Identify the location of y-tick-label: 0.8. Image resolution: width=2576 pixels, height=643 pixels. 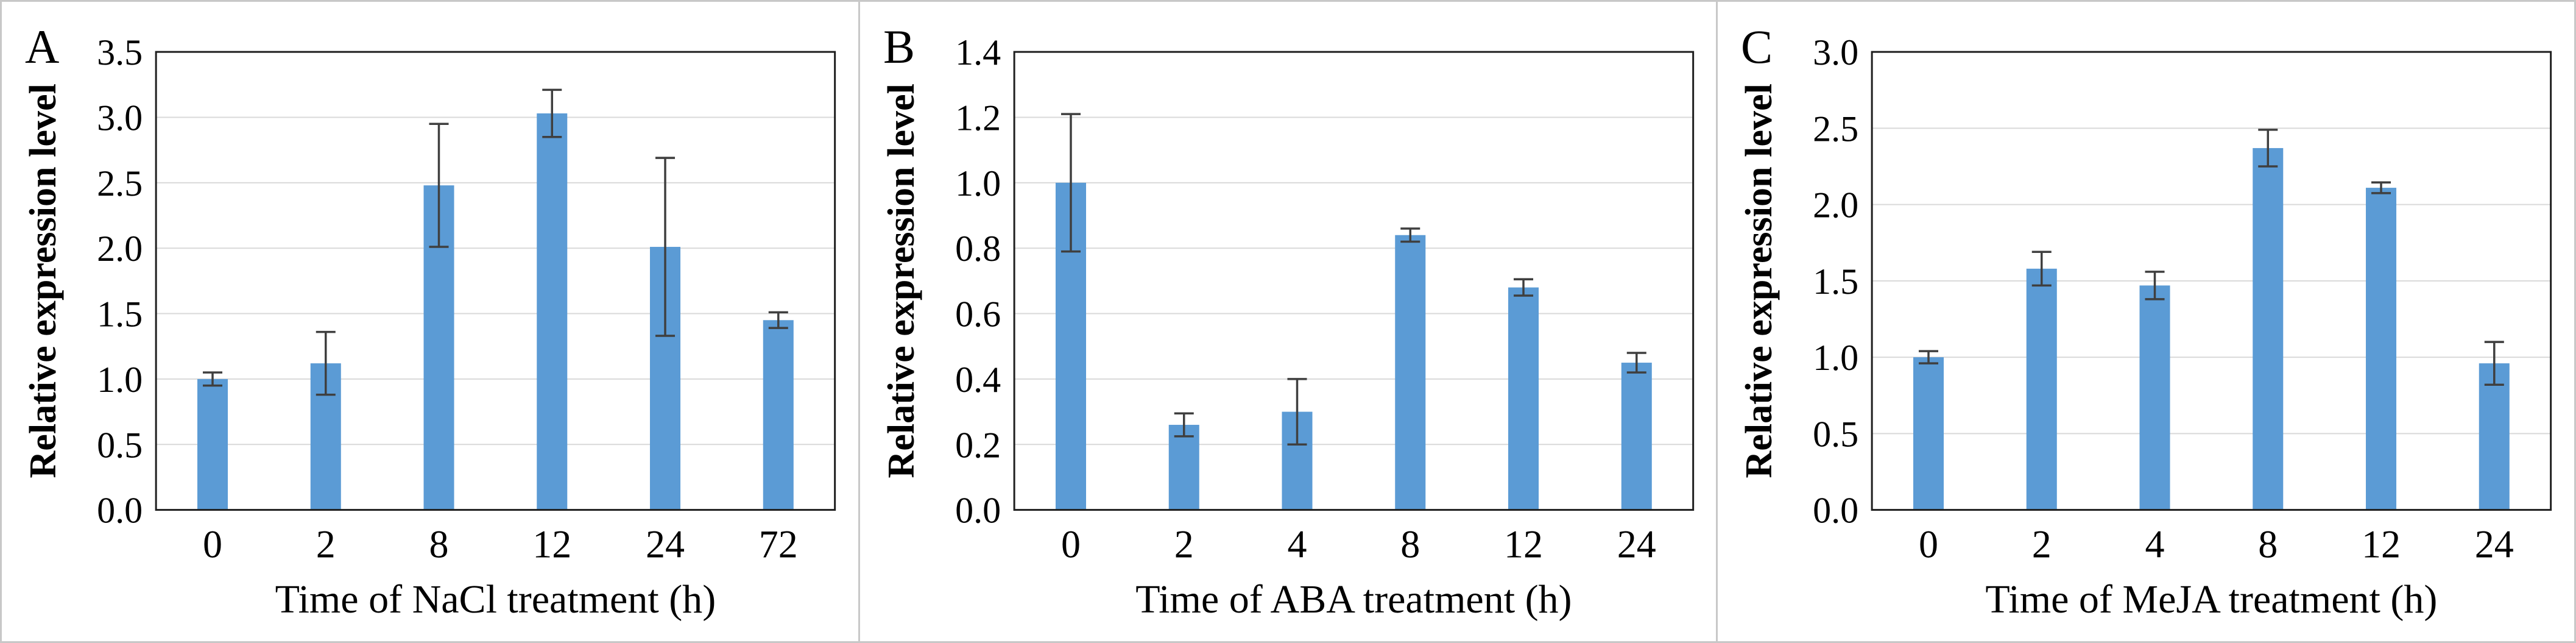
(978, 248).